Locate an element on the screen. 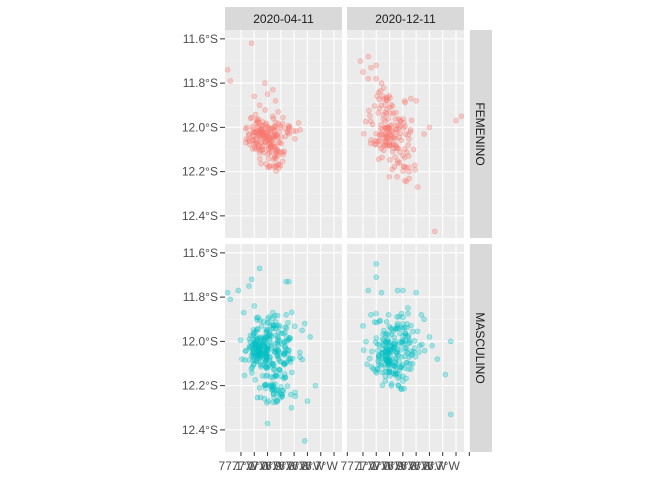 This screenshot has width=672, height=480. y-tick-label: 12.4°S is located at coordinates (200, 430).